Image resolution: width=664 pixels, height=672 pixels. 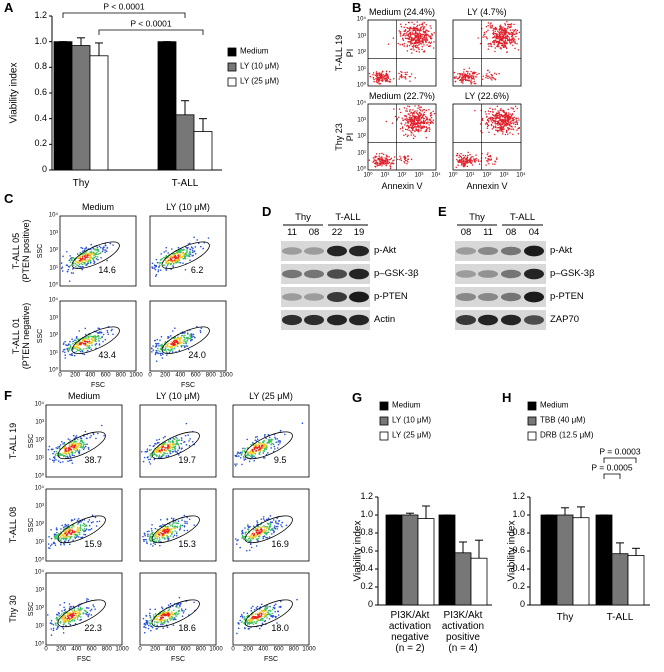 I want to click on significance-label: P < 0.0001, so click(x=151, y=23).